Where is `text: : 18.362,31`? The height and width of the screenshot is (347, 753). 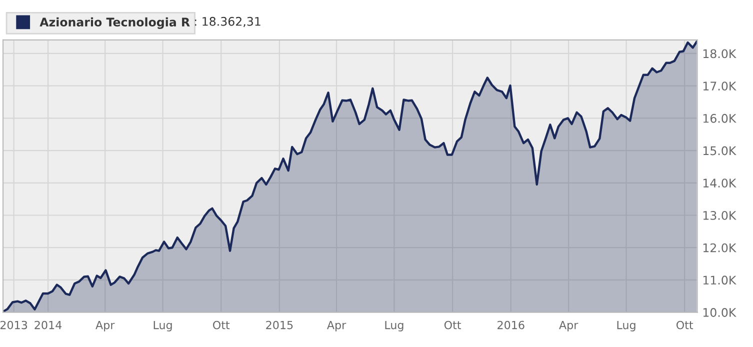 text: : 18.362,31 is located at coordinates (227, 22).